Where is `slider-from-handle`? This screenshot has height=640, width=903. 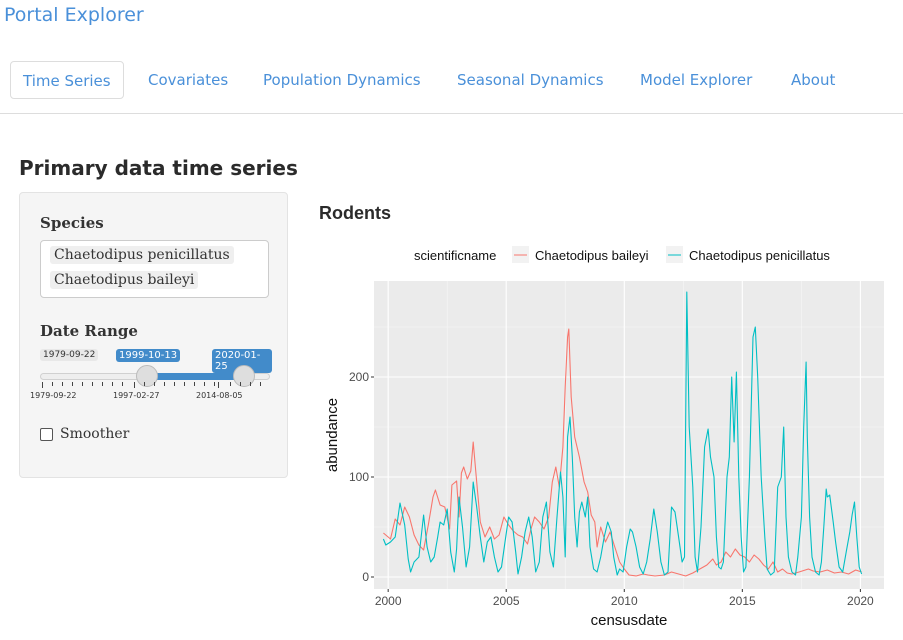 slider-from-handle is located at coordinates (147, 376).